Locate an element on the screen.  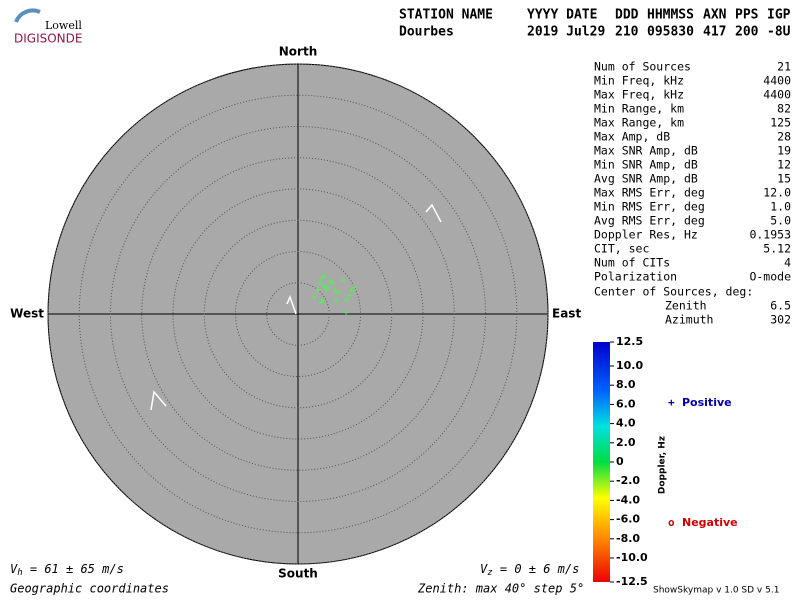
legend-label: Negative is located at coordinates (710, 522).